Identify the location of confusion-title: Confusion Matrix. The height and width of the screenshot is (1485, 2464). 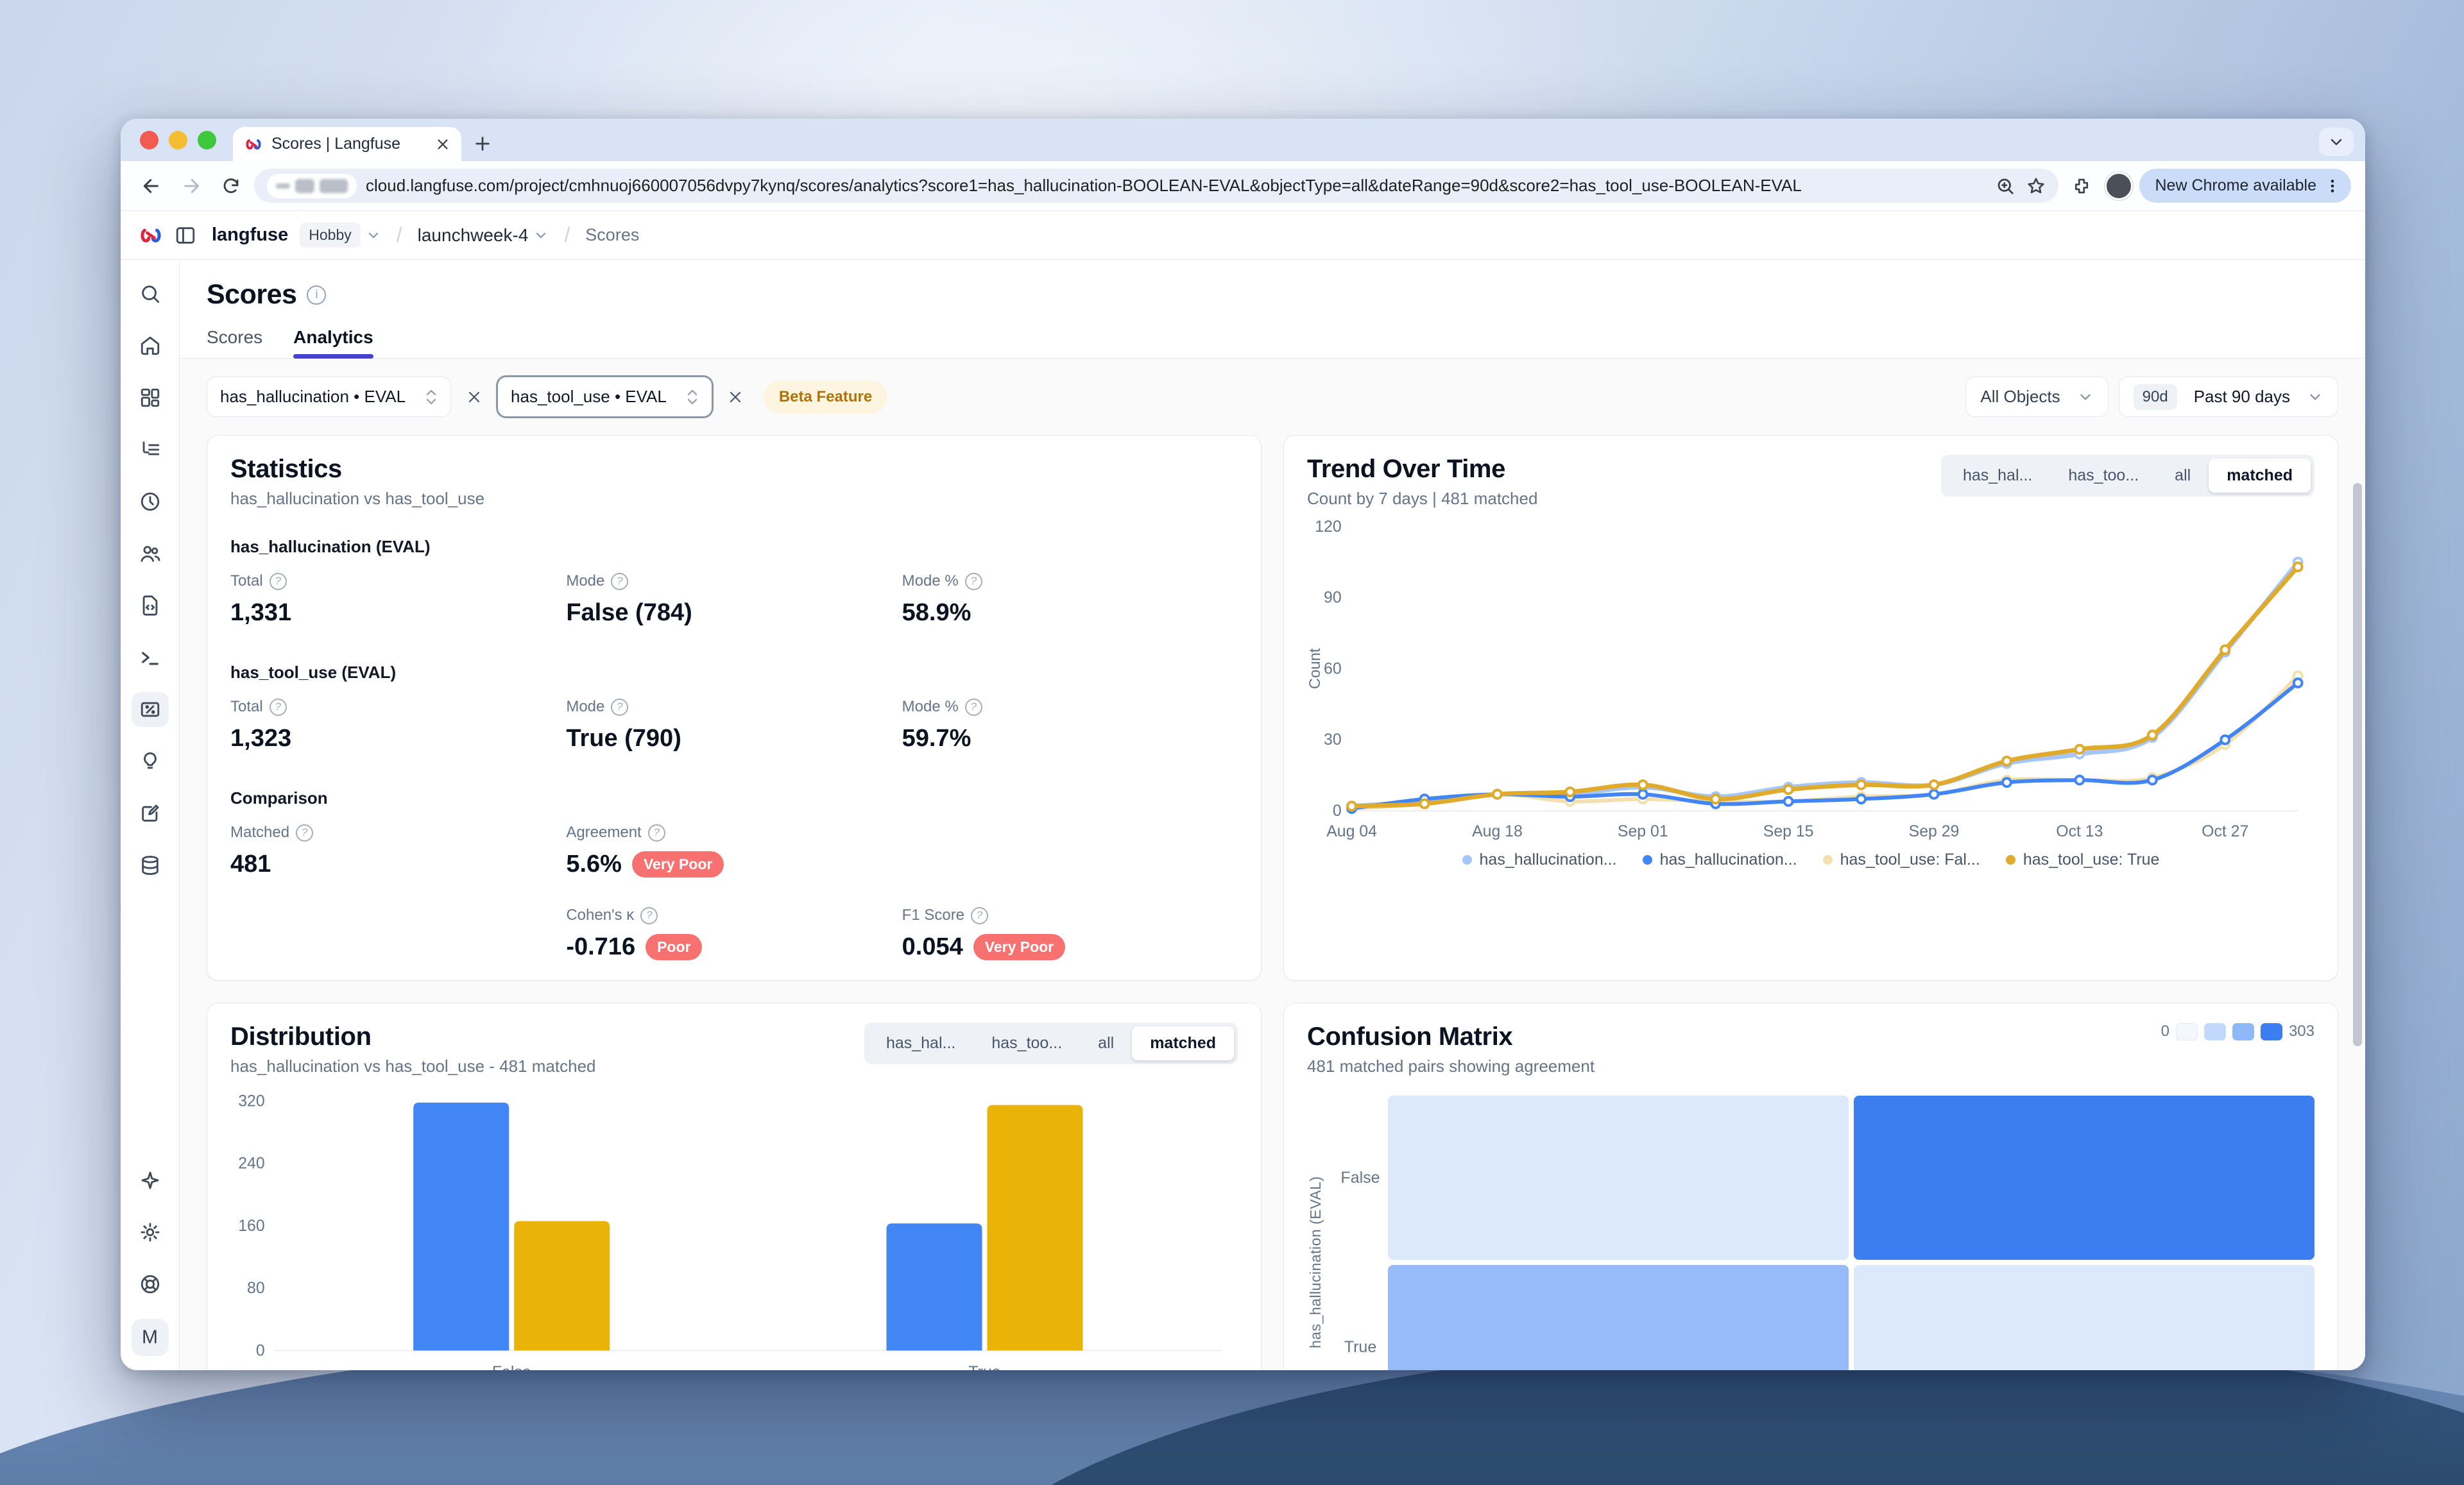
(1410, 1037).